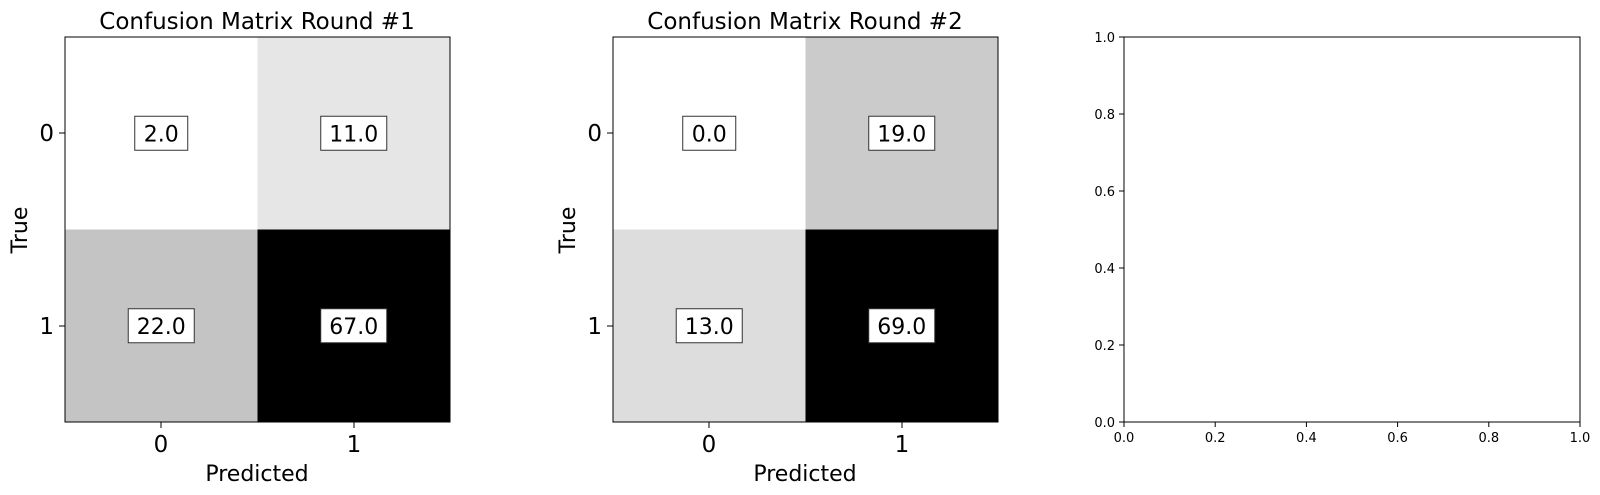  Describe the element at coordinates (1215, 438) in the screenshot. I see `x-tick-label: 0.2` at that location.